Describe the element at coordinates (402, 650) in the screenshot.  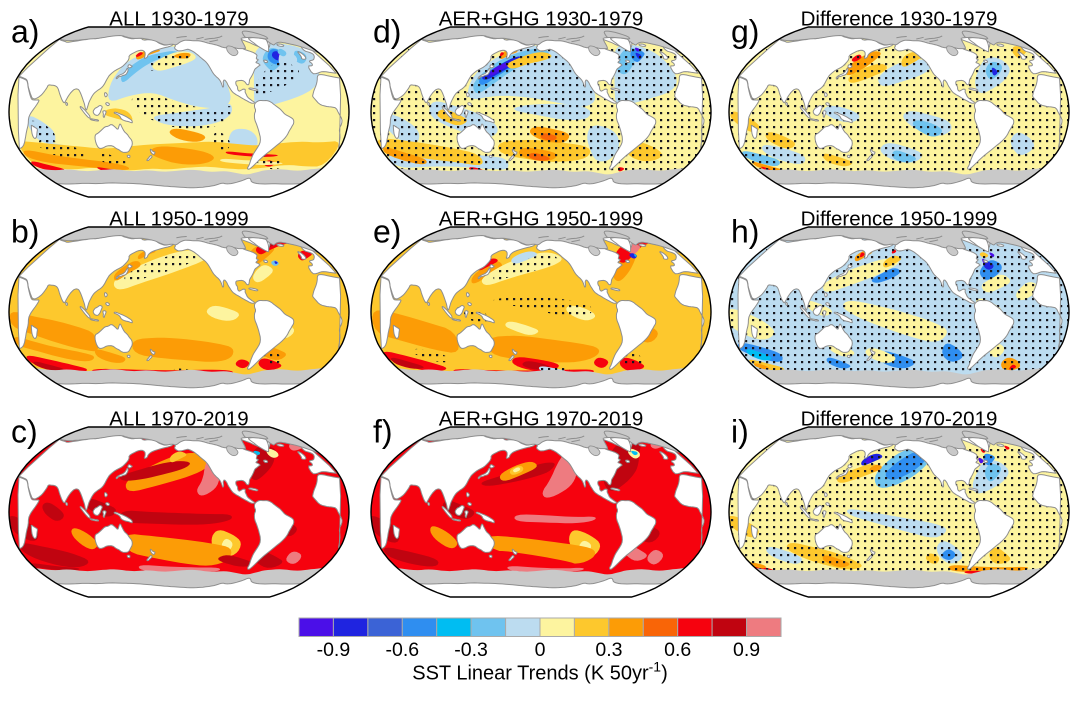
I see `svg-text: -0.6` at that location.